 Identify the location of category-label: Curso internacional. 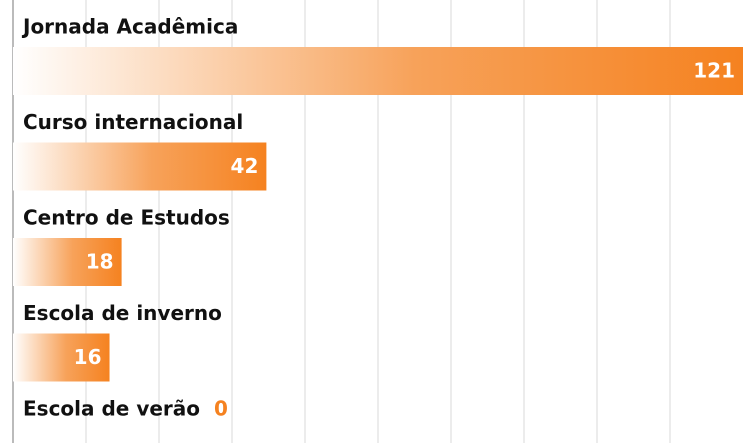
(133, 122).